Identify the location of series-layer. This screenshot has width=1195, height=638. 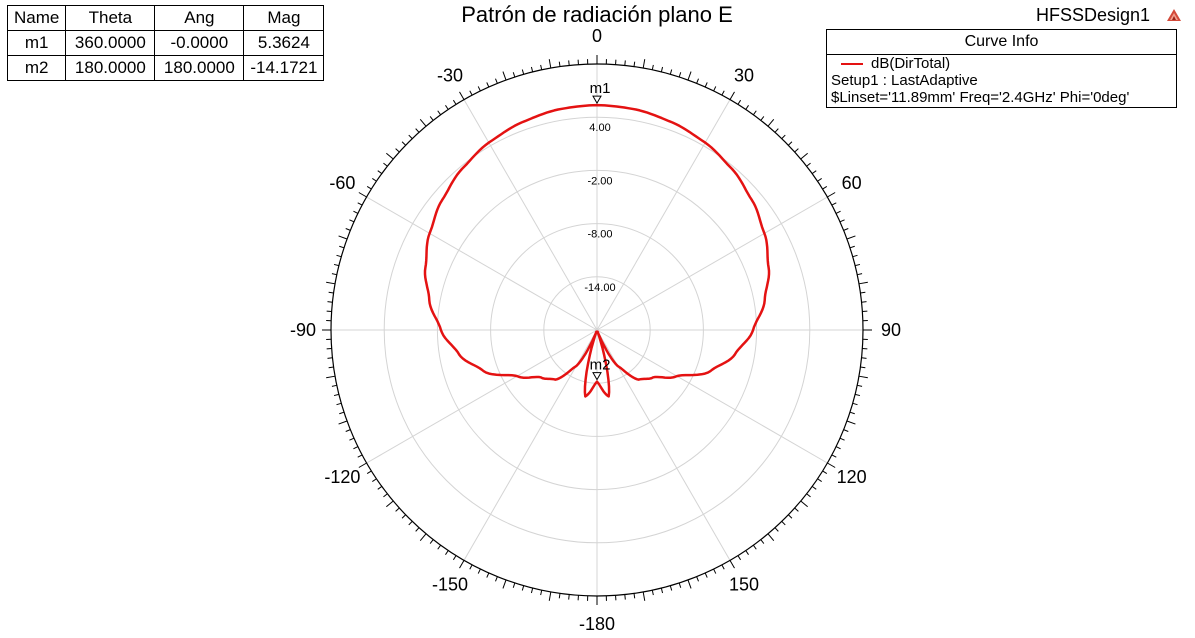
(597, 250).